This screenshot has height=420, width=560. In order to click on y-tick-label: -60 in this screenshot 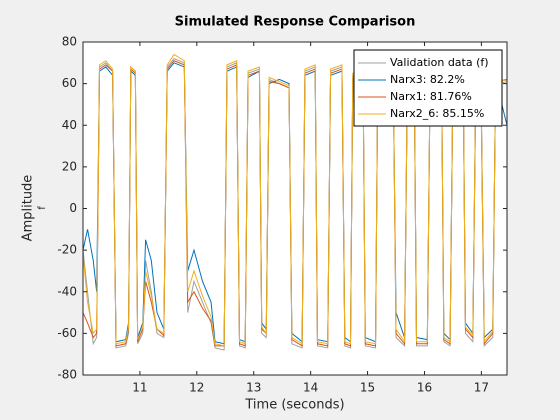, I will do `click(67, 333)`.